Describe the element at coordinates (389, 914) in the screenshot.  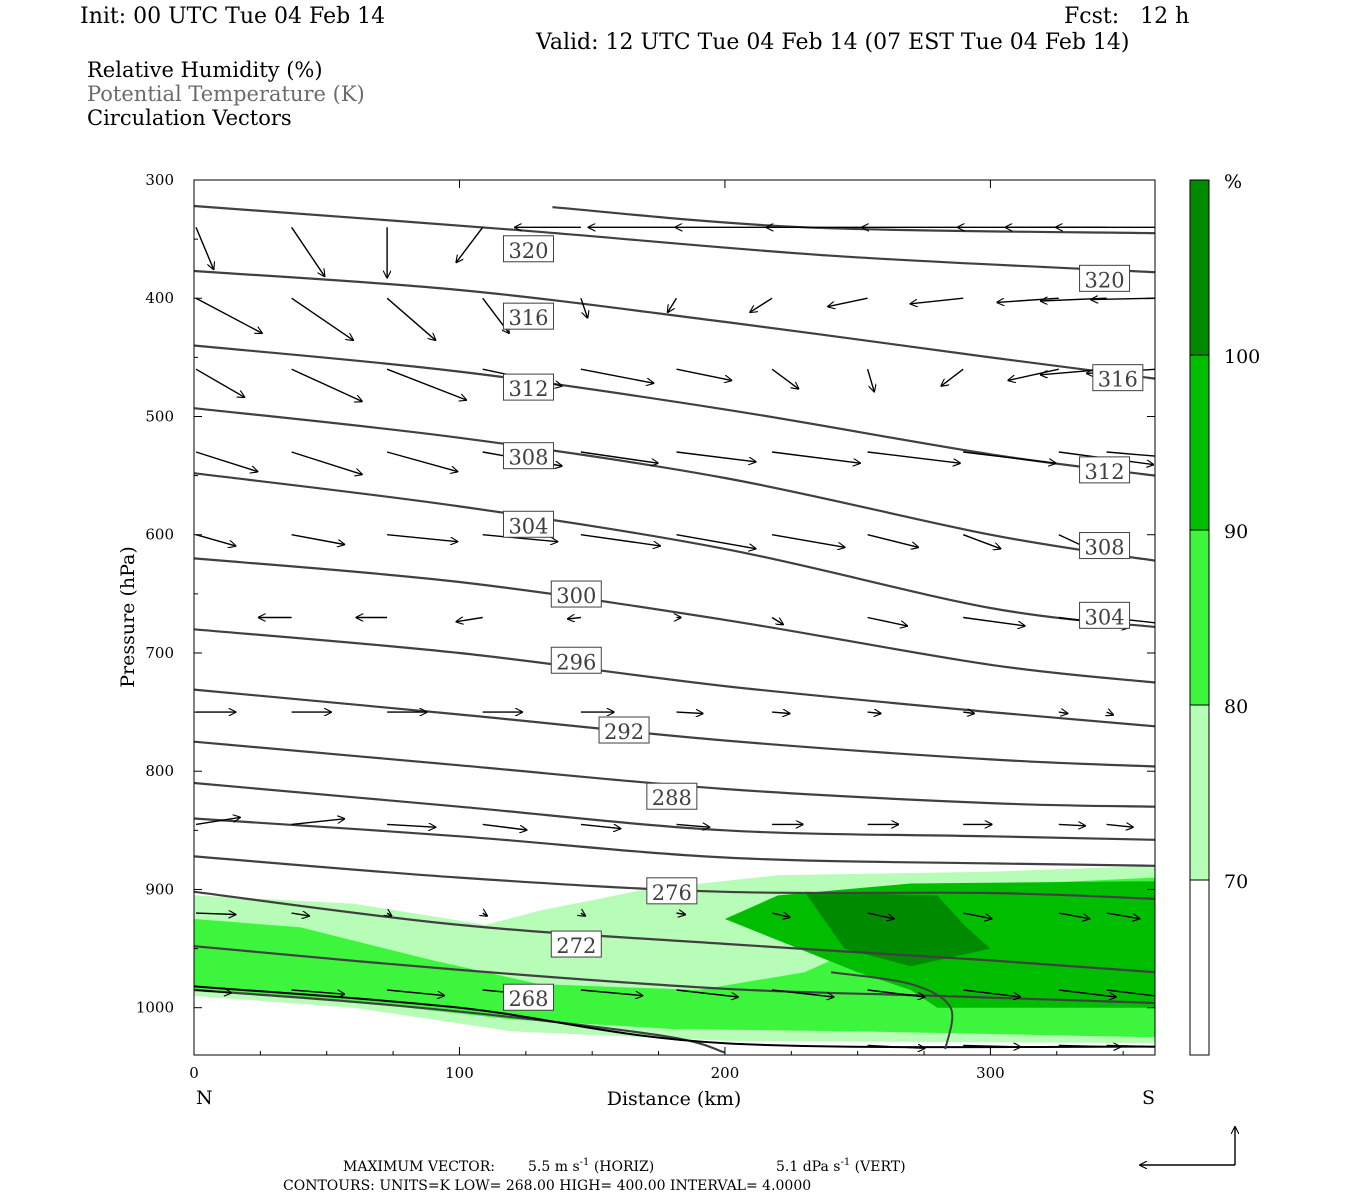
I see `vector-r8-c2` at that location.